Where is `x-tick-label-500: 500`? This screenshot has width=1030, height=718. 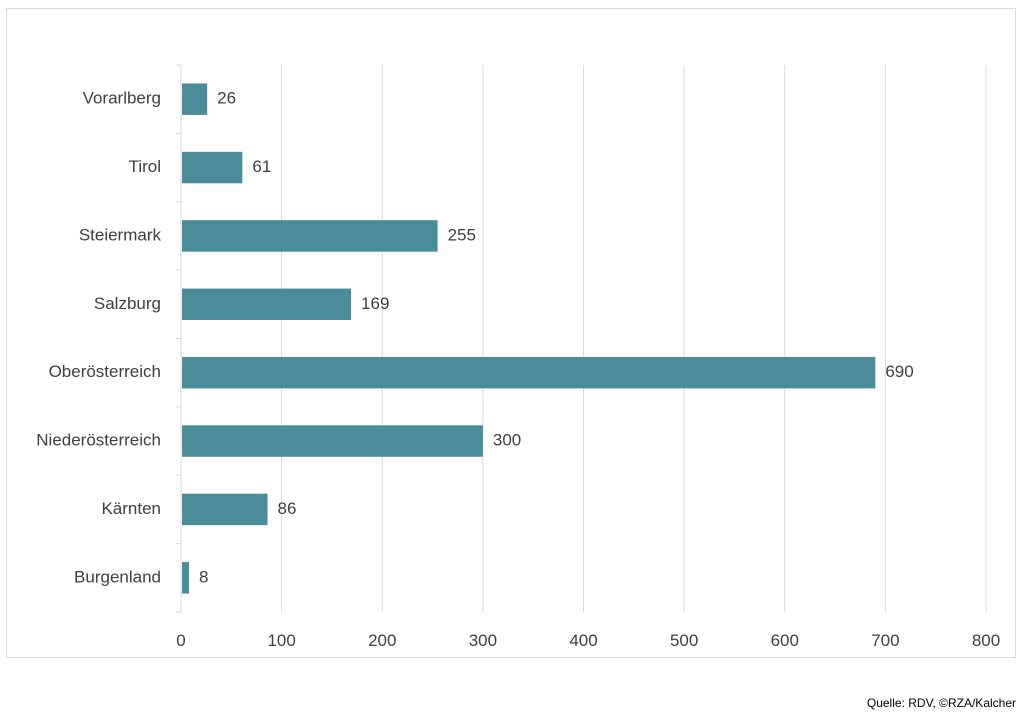 x-tick-label-500: 500 is located at coordinates (684, 640).